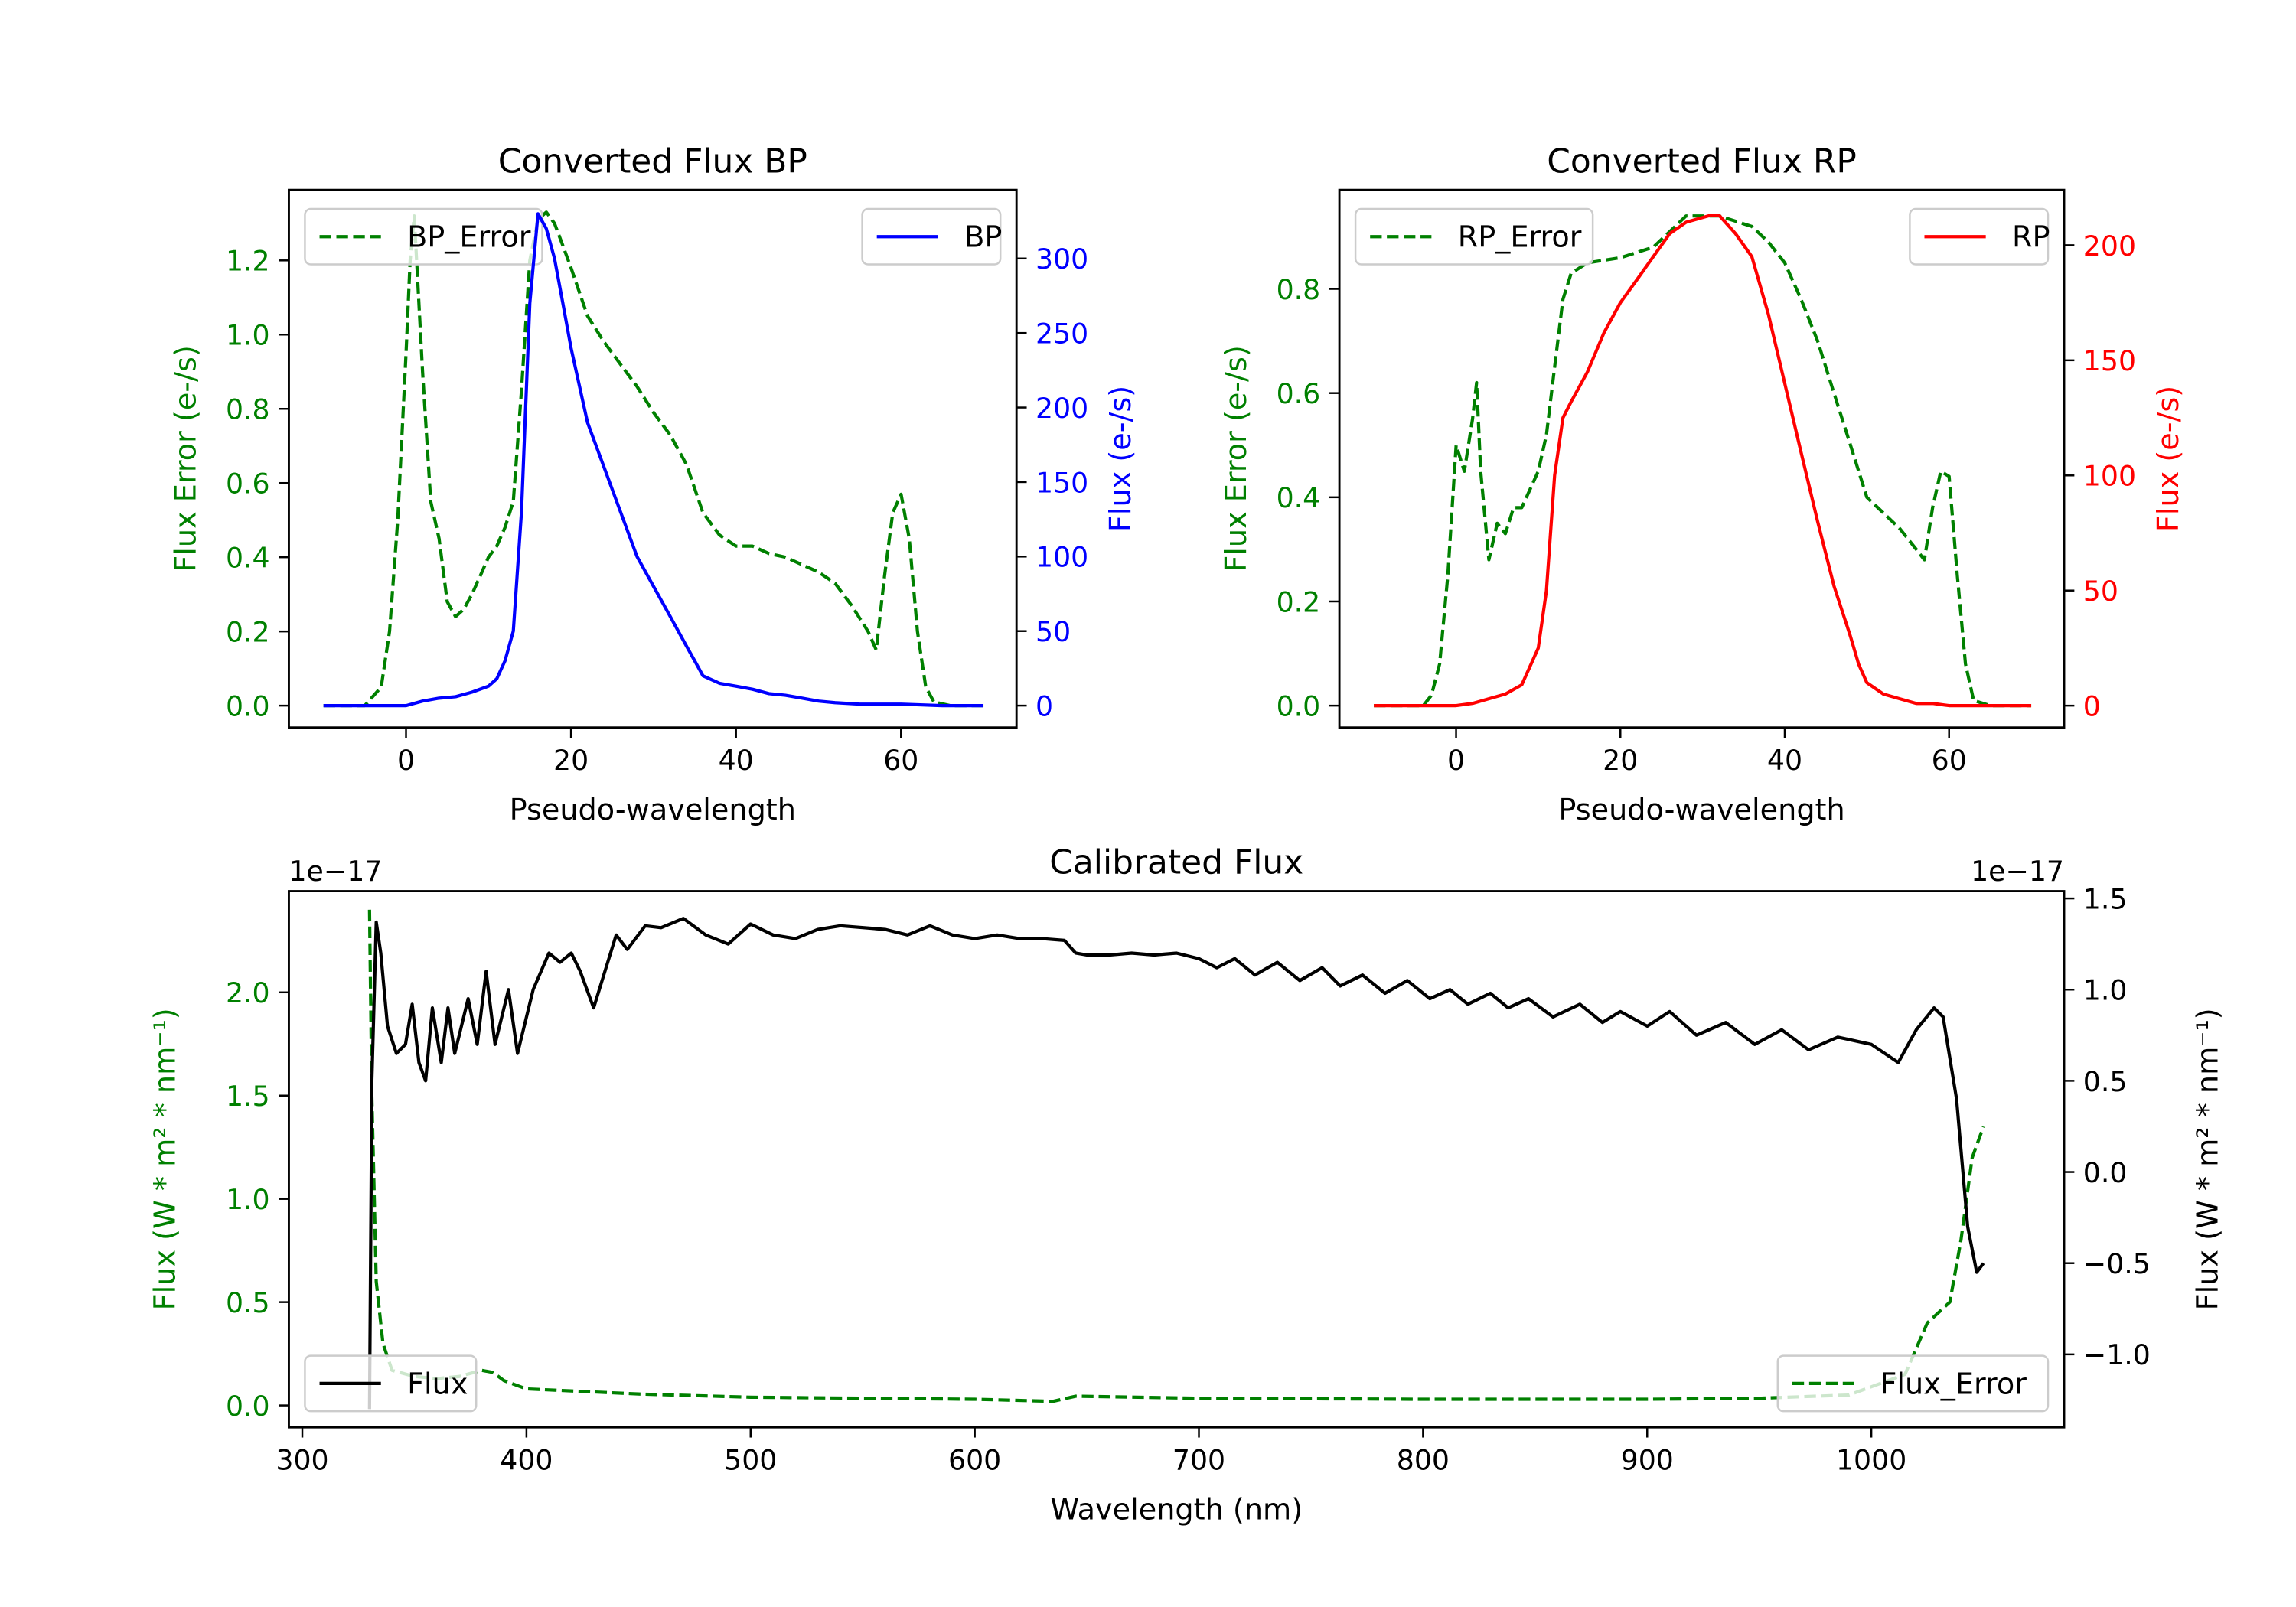 This screenshot has width=2296, height=1607. I want to click on x-tick-label: 300, so click(302, 1460).